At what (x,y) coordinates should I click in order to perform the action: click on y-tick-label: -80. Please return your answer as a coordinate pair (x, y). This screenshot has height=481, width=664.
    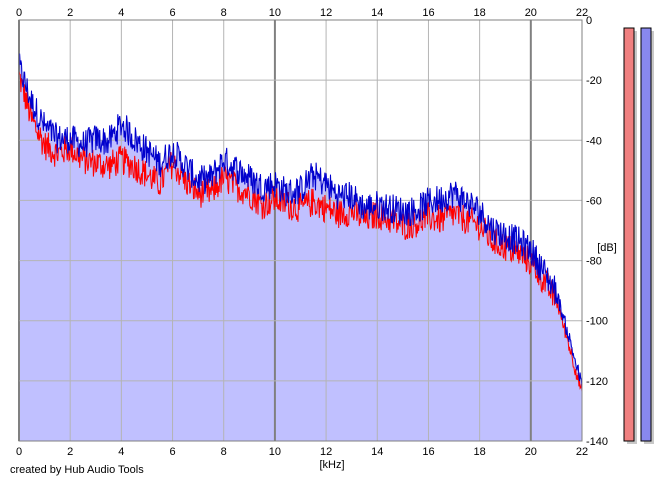
    Looking at the image, I should click on (594, 262).